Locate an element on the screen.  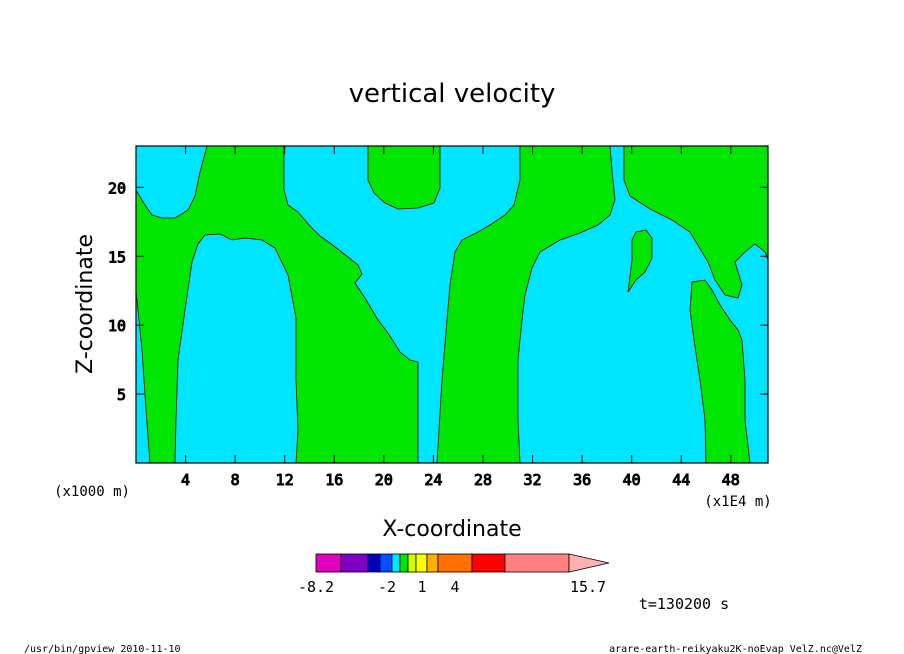
x-tick-label: 28 is located at coordinates (483, 480).